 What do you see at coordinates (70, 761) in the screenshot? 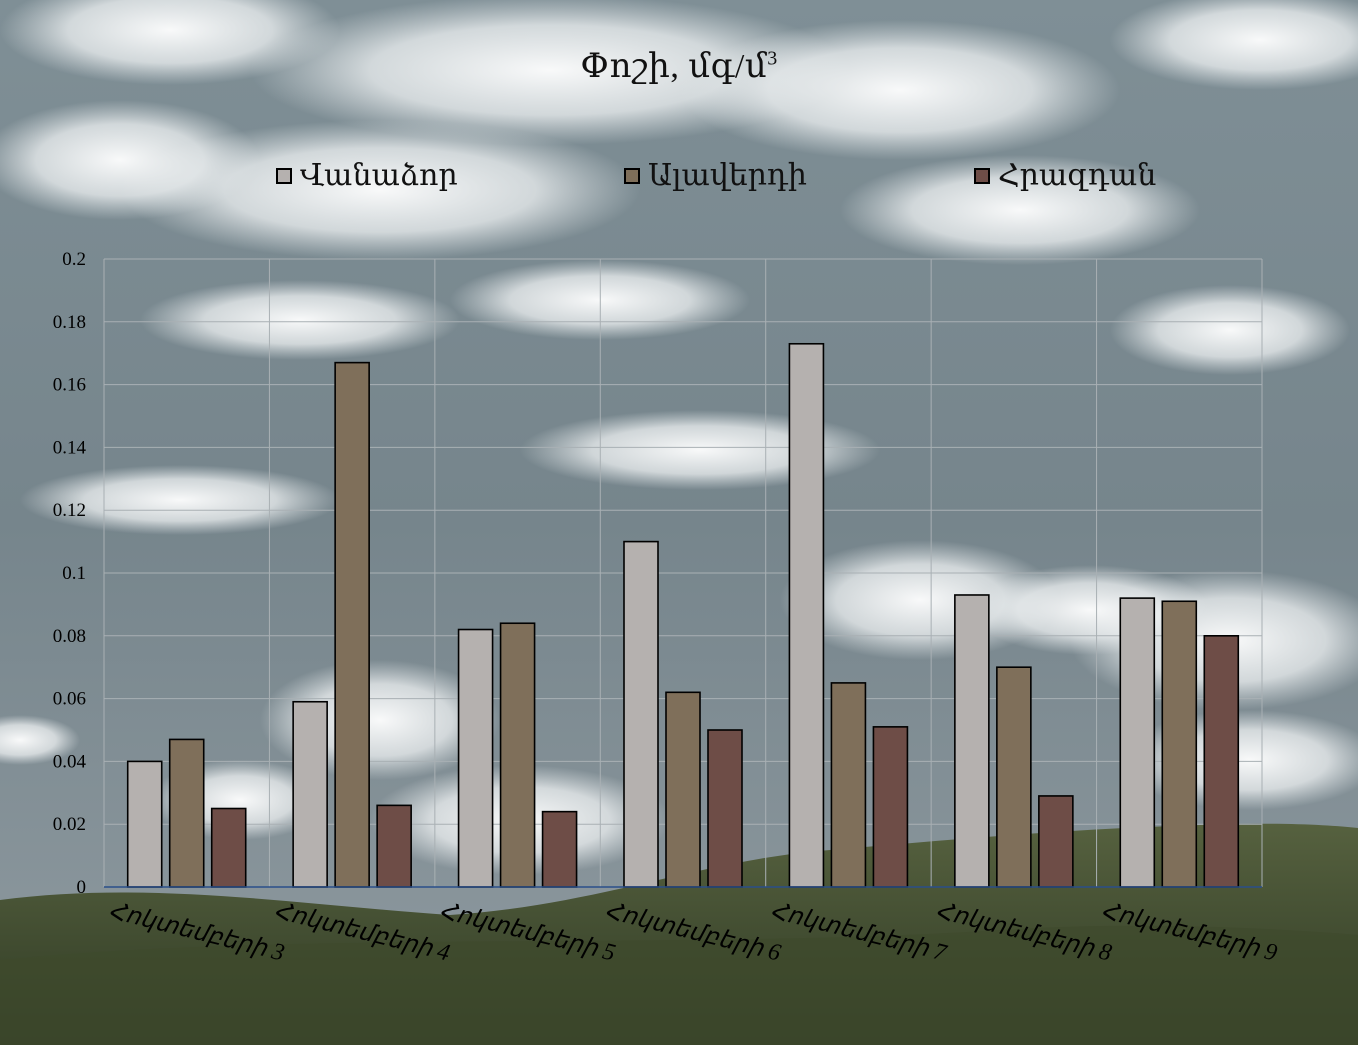
I see `y-tick-label: 0.04` at bounding box center [70, 761].